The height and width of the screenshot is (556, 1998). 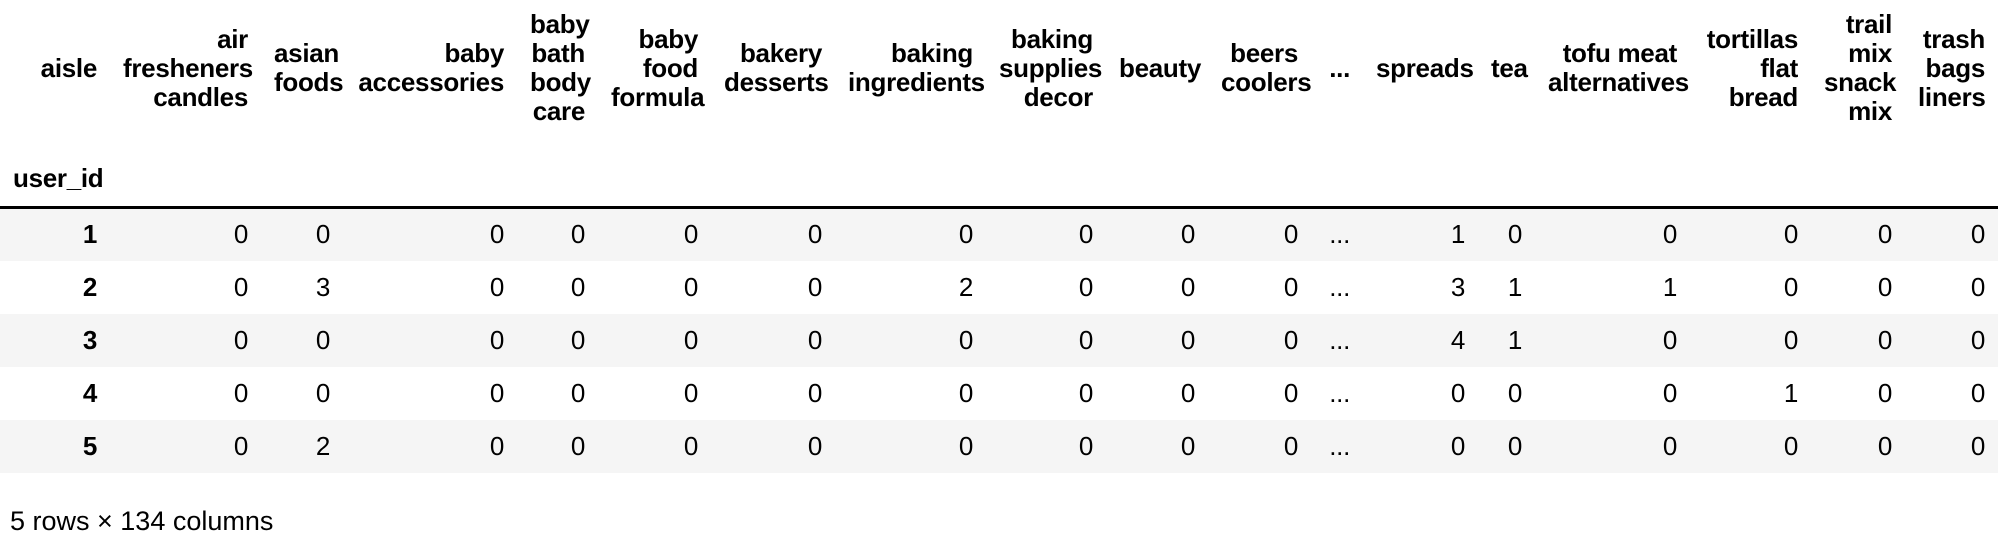 What do you see at coordinates (89, 392) in the screenshot?
I see `row-index-cell: 4` at bounding box center [89, 392].